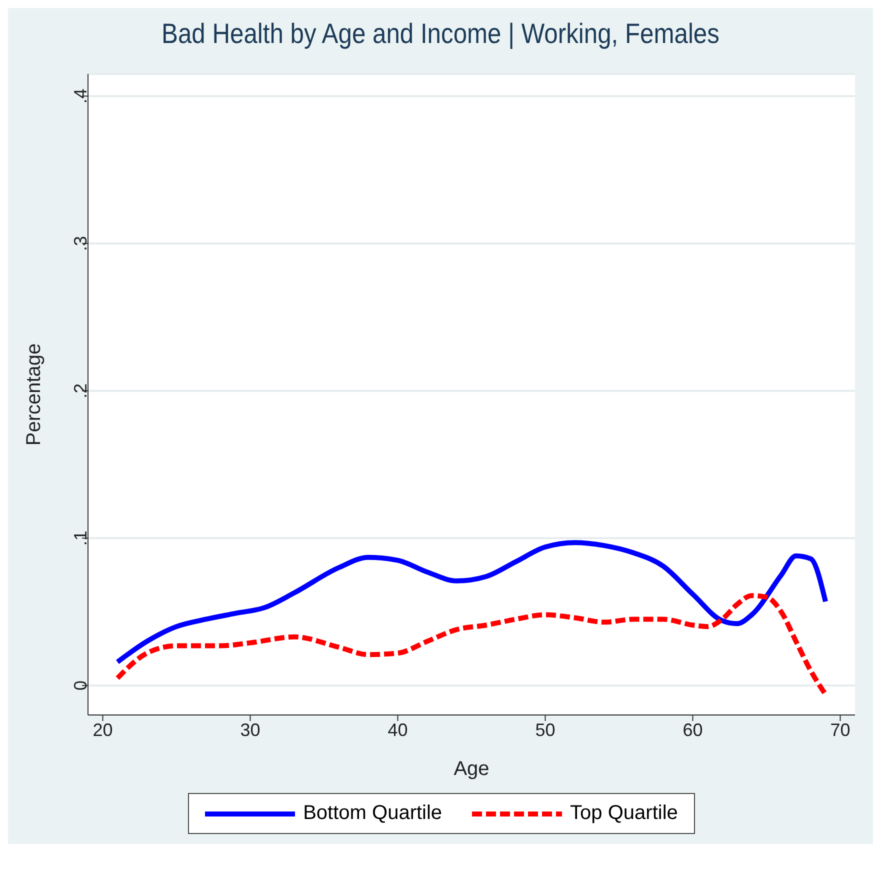  Describe the element at coordinates (840, 730) in the screenshot. I see `x-tick-label: 70` at that location.